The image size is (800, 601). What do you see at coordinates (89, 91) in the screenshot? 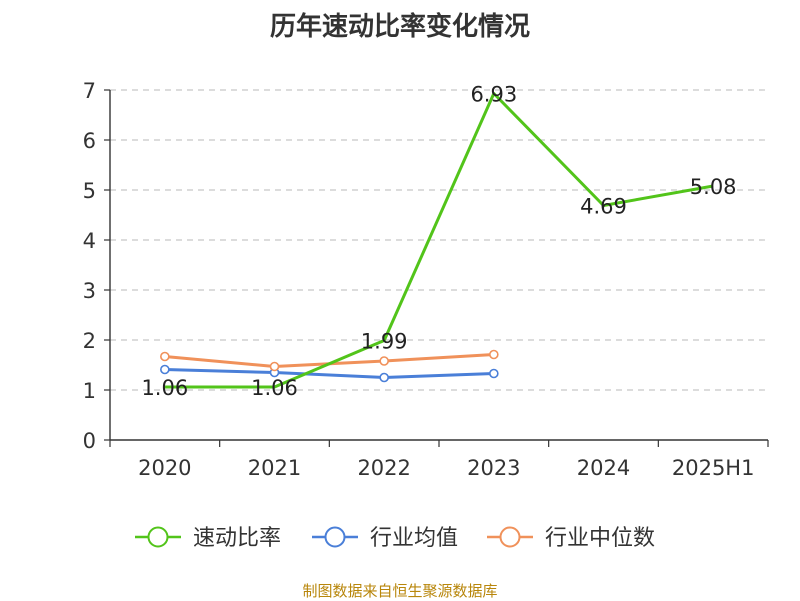
I see `y-tick-label: 7` at bounding box center [89, 91].